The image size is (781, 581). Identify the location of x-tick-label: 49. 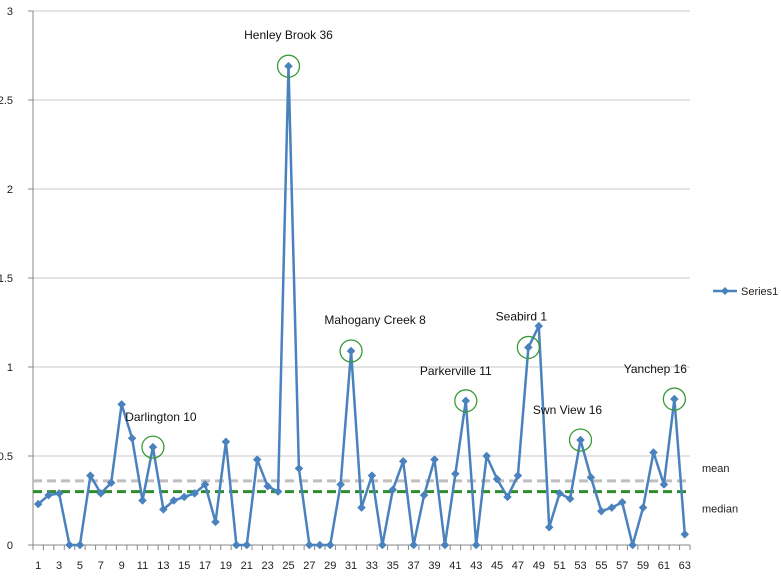
(539, 566).